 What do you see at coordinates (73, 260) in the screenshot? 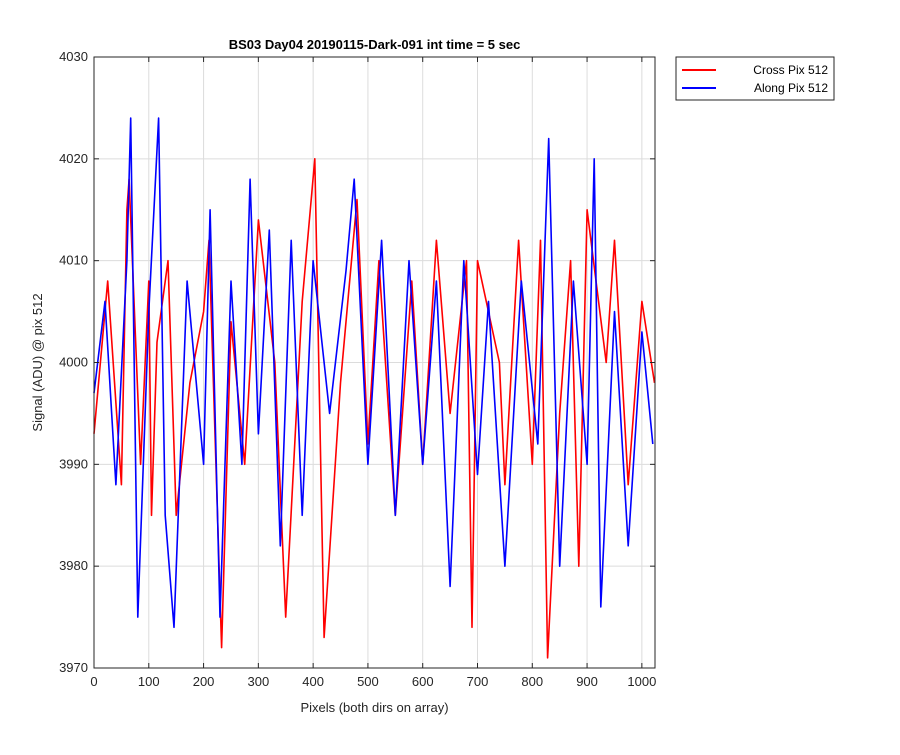
I see `y-tick-label: 4010` at bounding box center [73, 260].